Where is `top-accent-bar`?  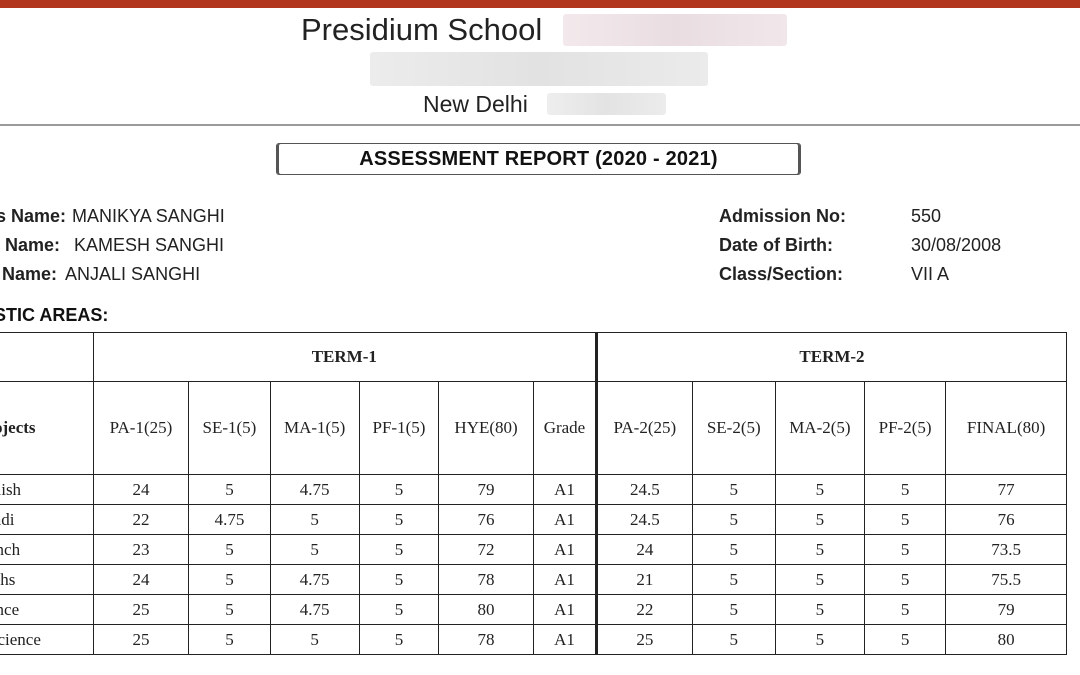 top-accent-bar is located at coordinates (540, 4).